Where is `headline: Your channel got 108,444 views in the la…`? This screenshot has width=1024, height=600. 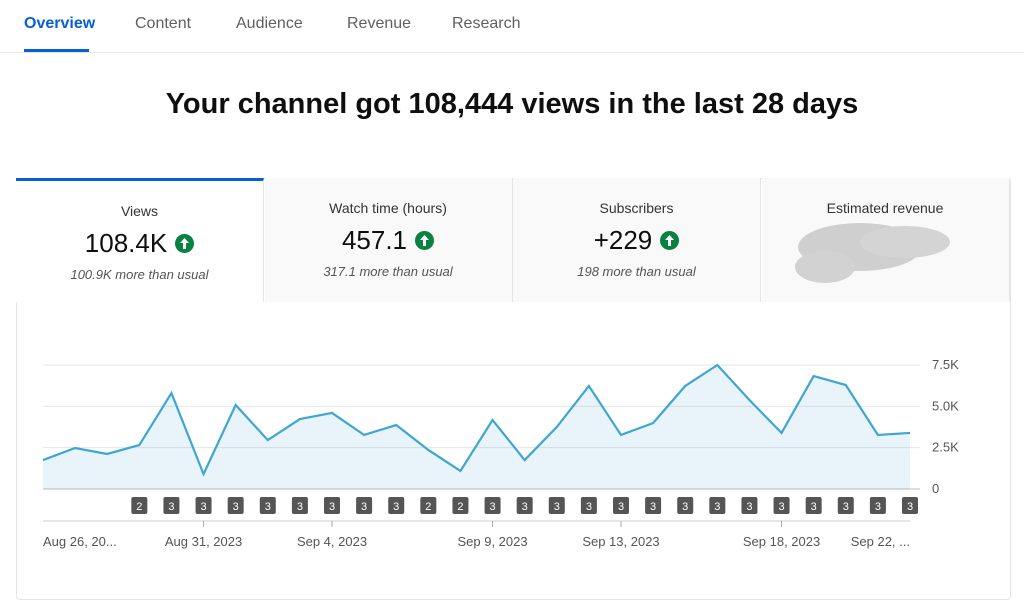 headline: Your channel got 108,444 views in the la… is located at coordinates (512, 104).